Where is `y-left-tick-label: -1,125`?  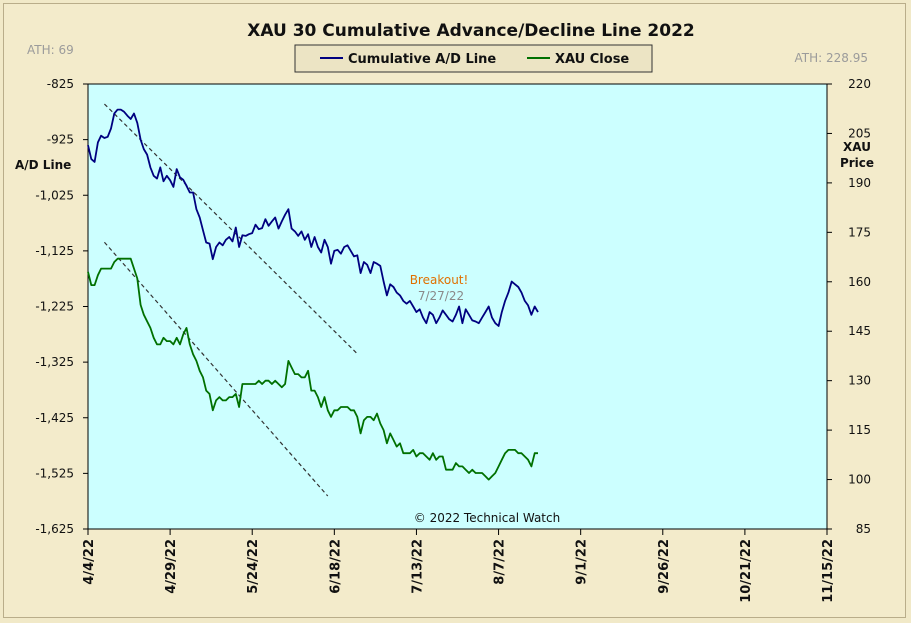 y-left-tick-label: -1,125 is located at coordinates (54, 251).